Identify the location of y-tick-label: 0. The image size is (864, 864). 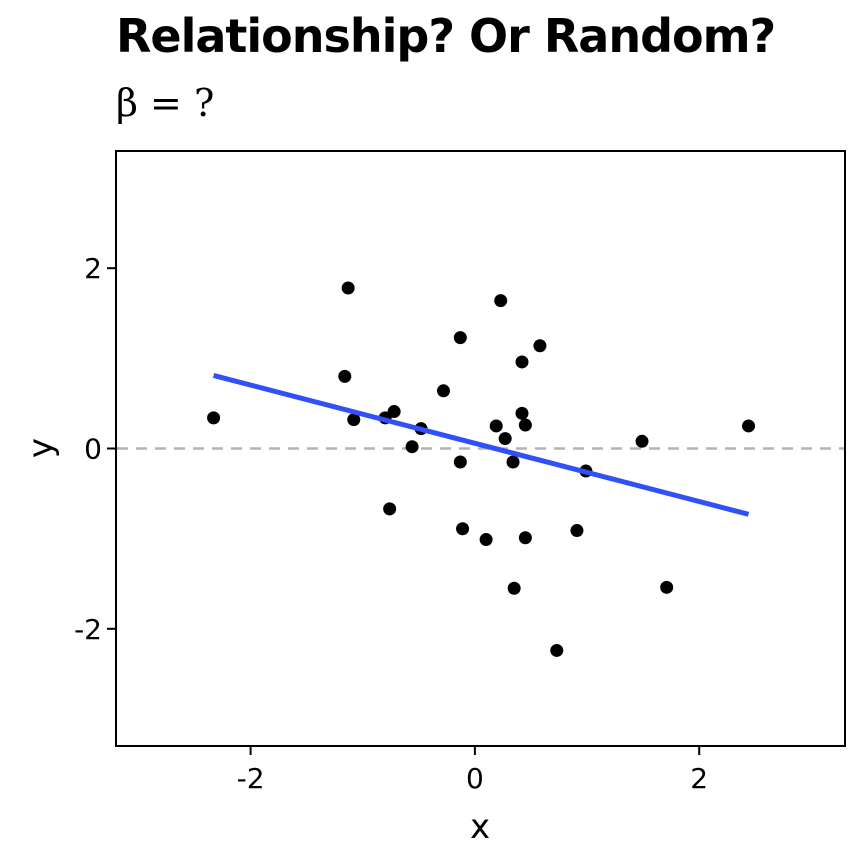
(93, 449).